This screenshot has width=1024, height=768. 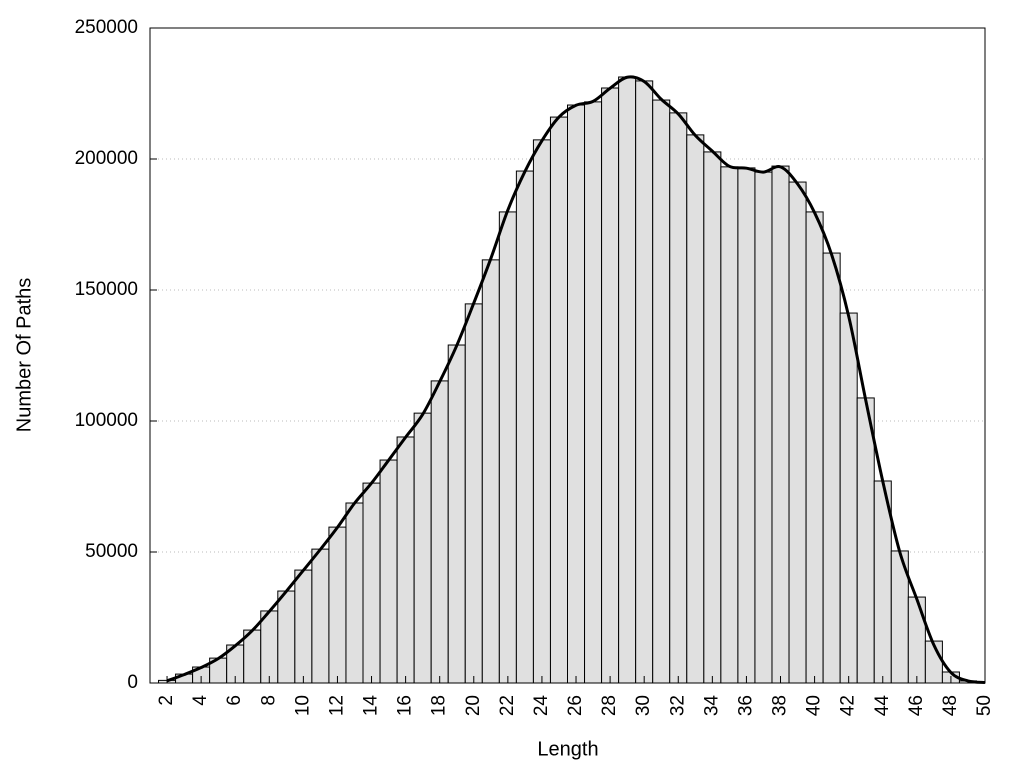 What do you see at coordinates (234, 700) in the screenshot?
I see `x-tick-label: 6` at bounding box center [234, 700].